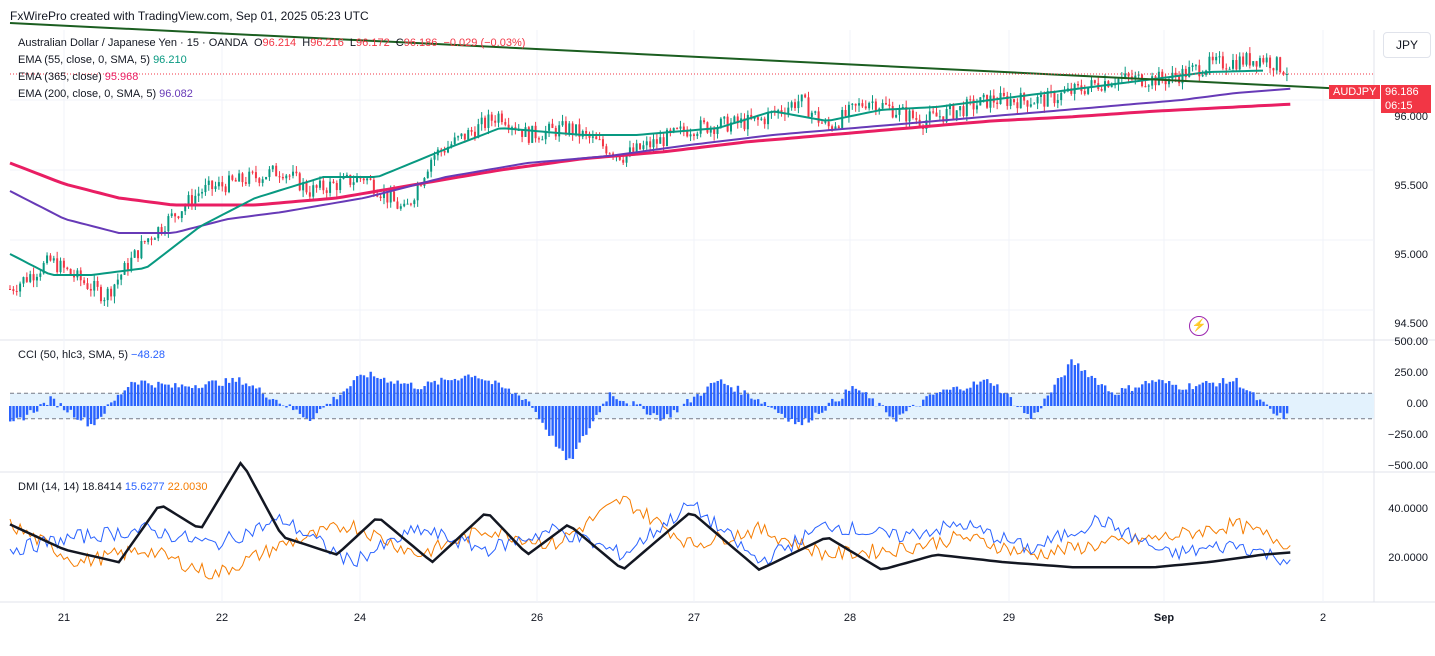 The width and height of the screenshot is (1435, 656). What do you see at coordinates (1407, 466) in the screenshot?
I see `cci-tick: −500.00` at bounding box center [1407, 466].